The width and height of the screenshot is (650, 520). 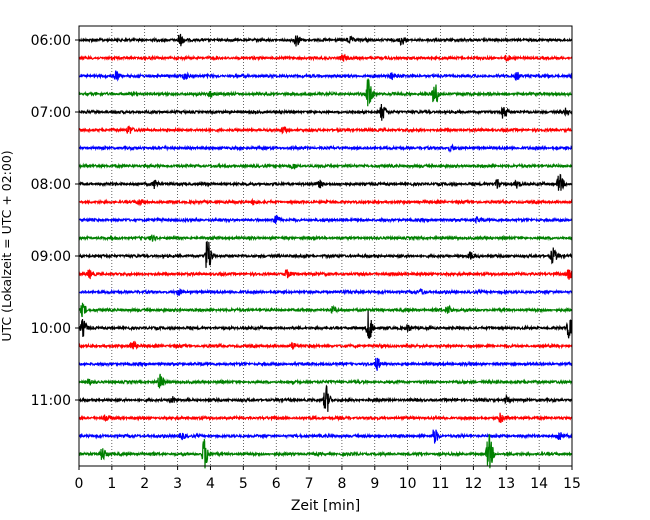 What do you see at coordinates (7, 245) in the screenshot?
I see `y-axis-label: UTC (Lokalzeit = UTC + 02:00)` at bounding box center [7, 245].